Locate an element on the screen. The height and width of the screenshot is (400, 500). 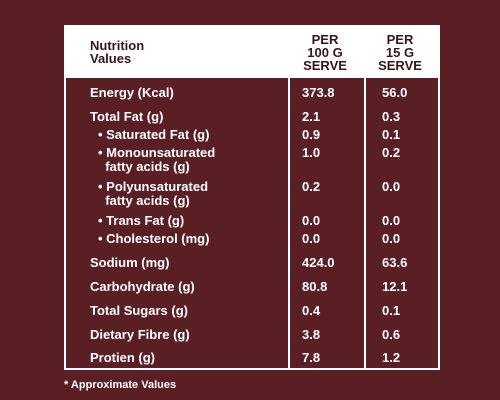
row-label: • Saturated Fat (g) is located at coordinates (154, 134).